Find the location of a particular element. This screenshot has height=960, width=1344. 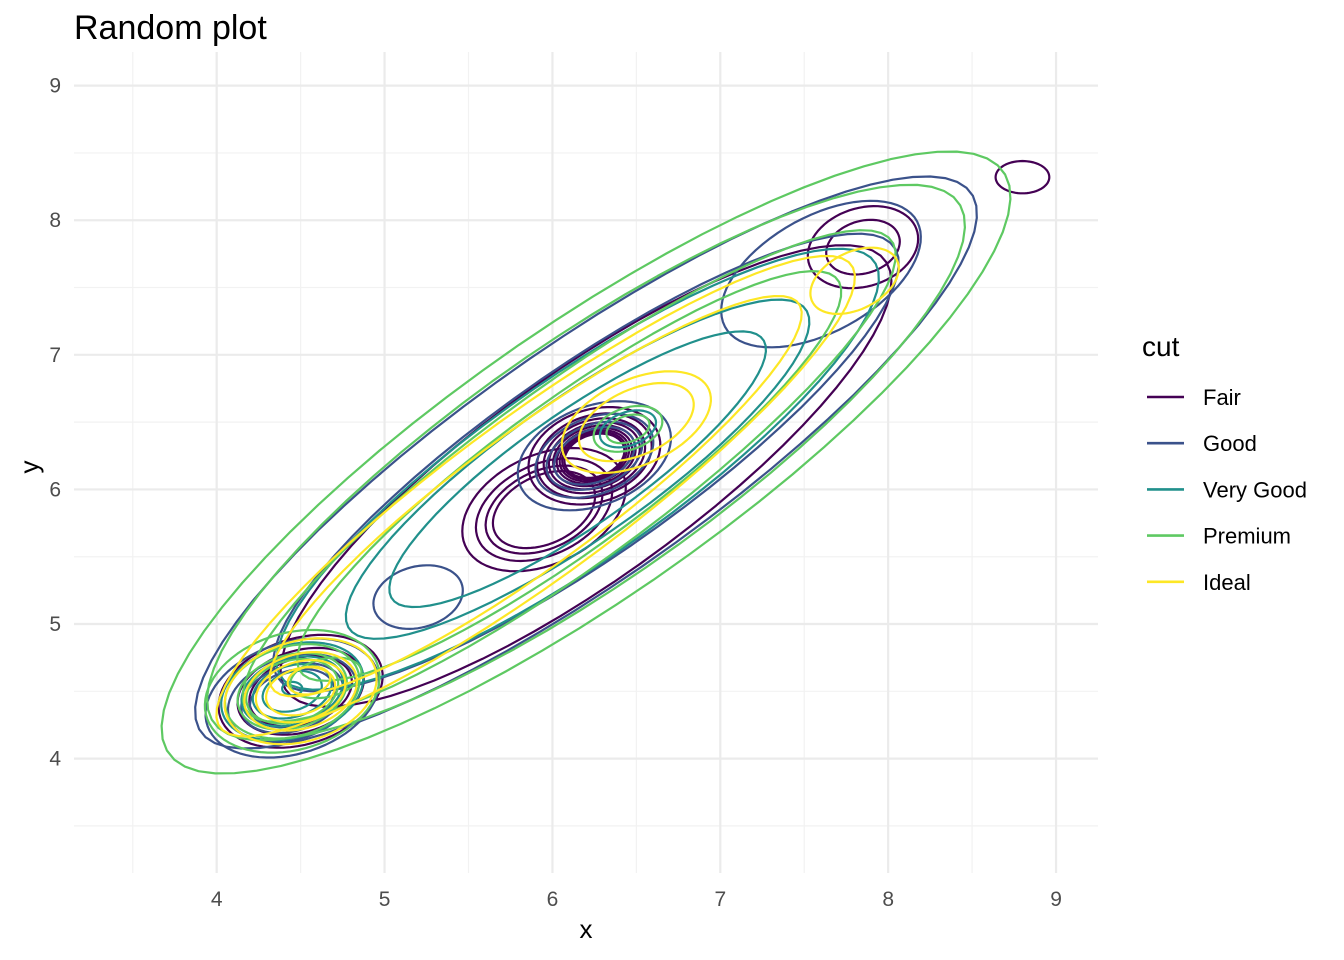

y-tick-label: 7 is located at coordinates (55, 355).